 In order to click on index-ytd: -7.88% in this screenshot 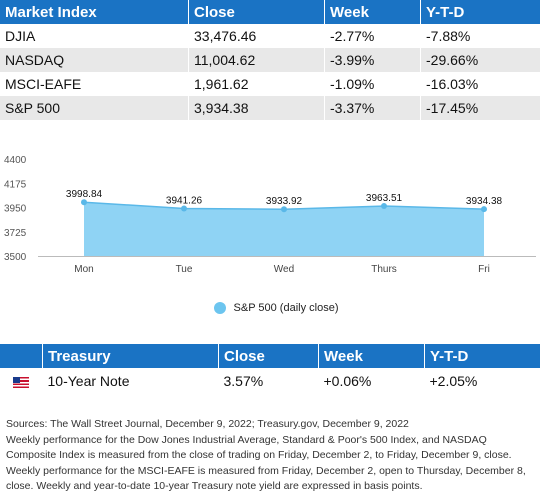, I will do `click(480, 36)`.